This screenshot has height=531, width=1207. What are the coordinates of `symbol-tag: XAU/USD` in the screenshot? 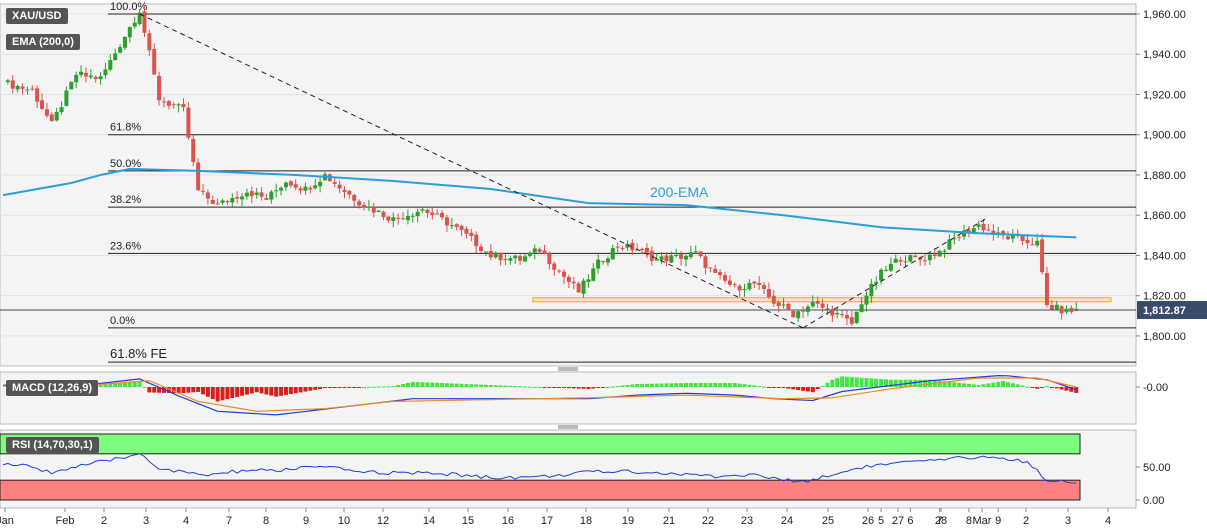 It's located at (37, 16).